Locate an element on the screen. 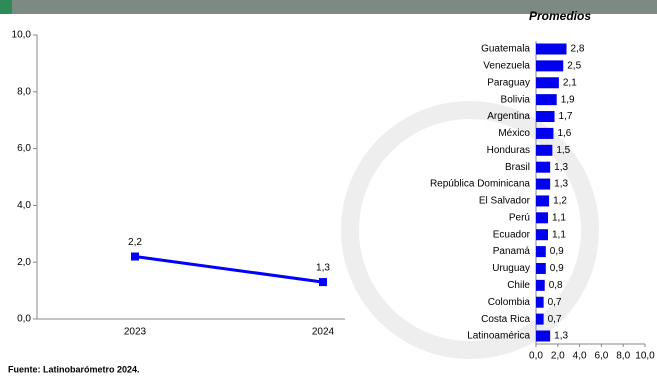 The height and width of the screenshot is (377, 657). value-label: 0,8 is located at coordinates (556, 285).